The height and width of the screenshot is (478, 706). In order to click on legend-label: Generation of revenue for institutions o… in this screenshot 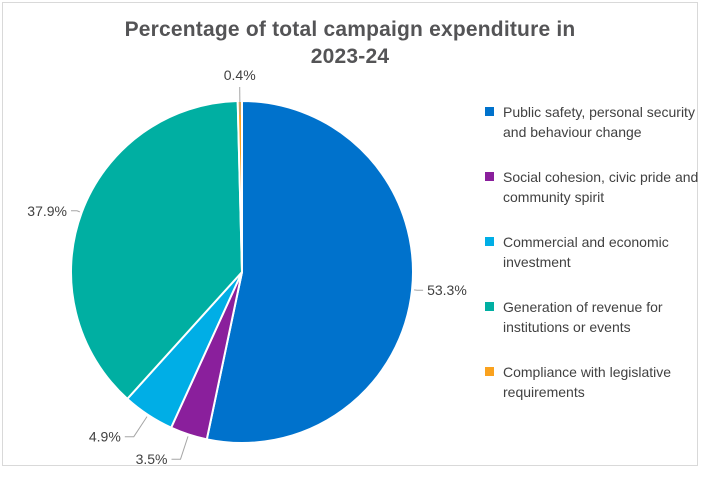, I will do `click(603, 317)`.